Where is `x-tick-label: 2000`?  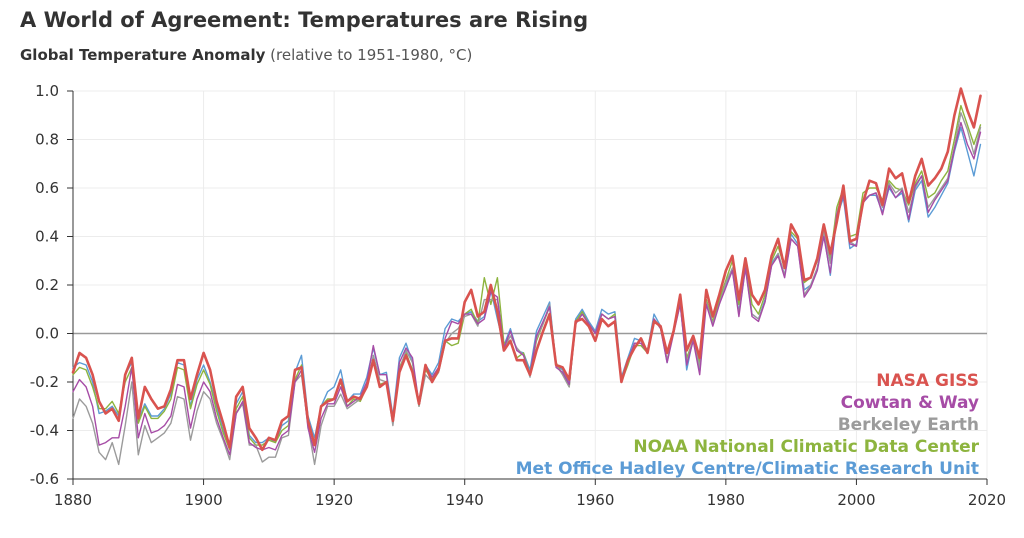 x-tick-label: 2000 is located at coordinates (856, 500).